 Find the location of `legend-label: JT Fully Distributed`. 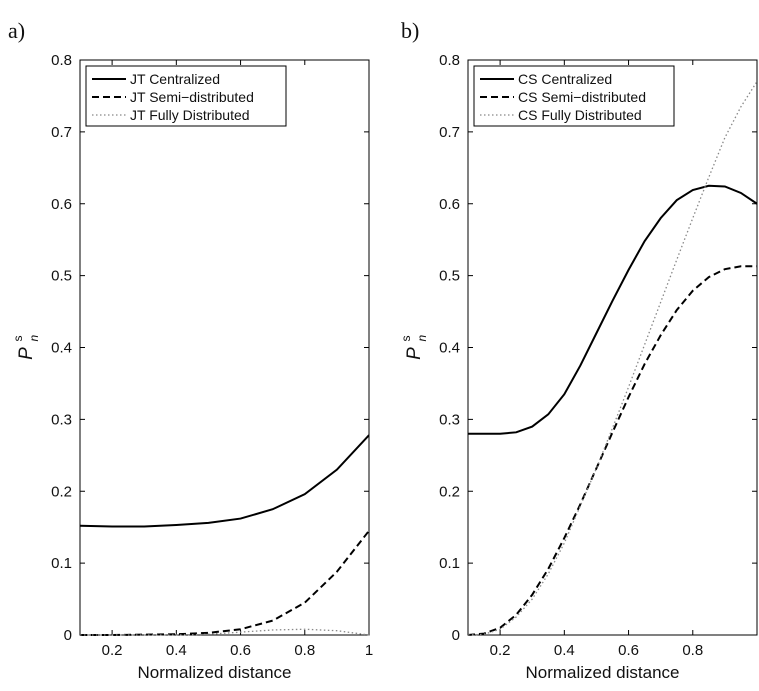

legend-label: JT Fully Distributed is located at coordinates (190, 115).